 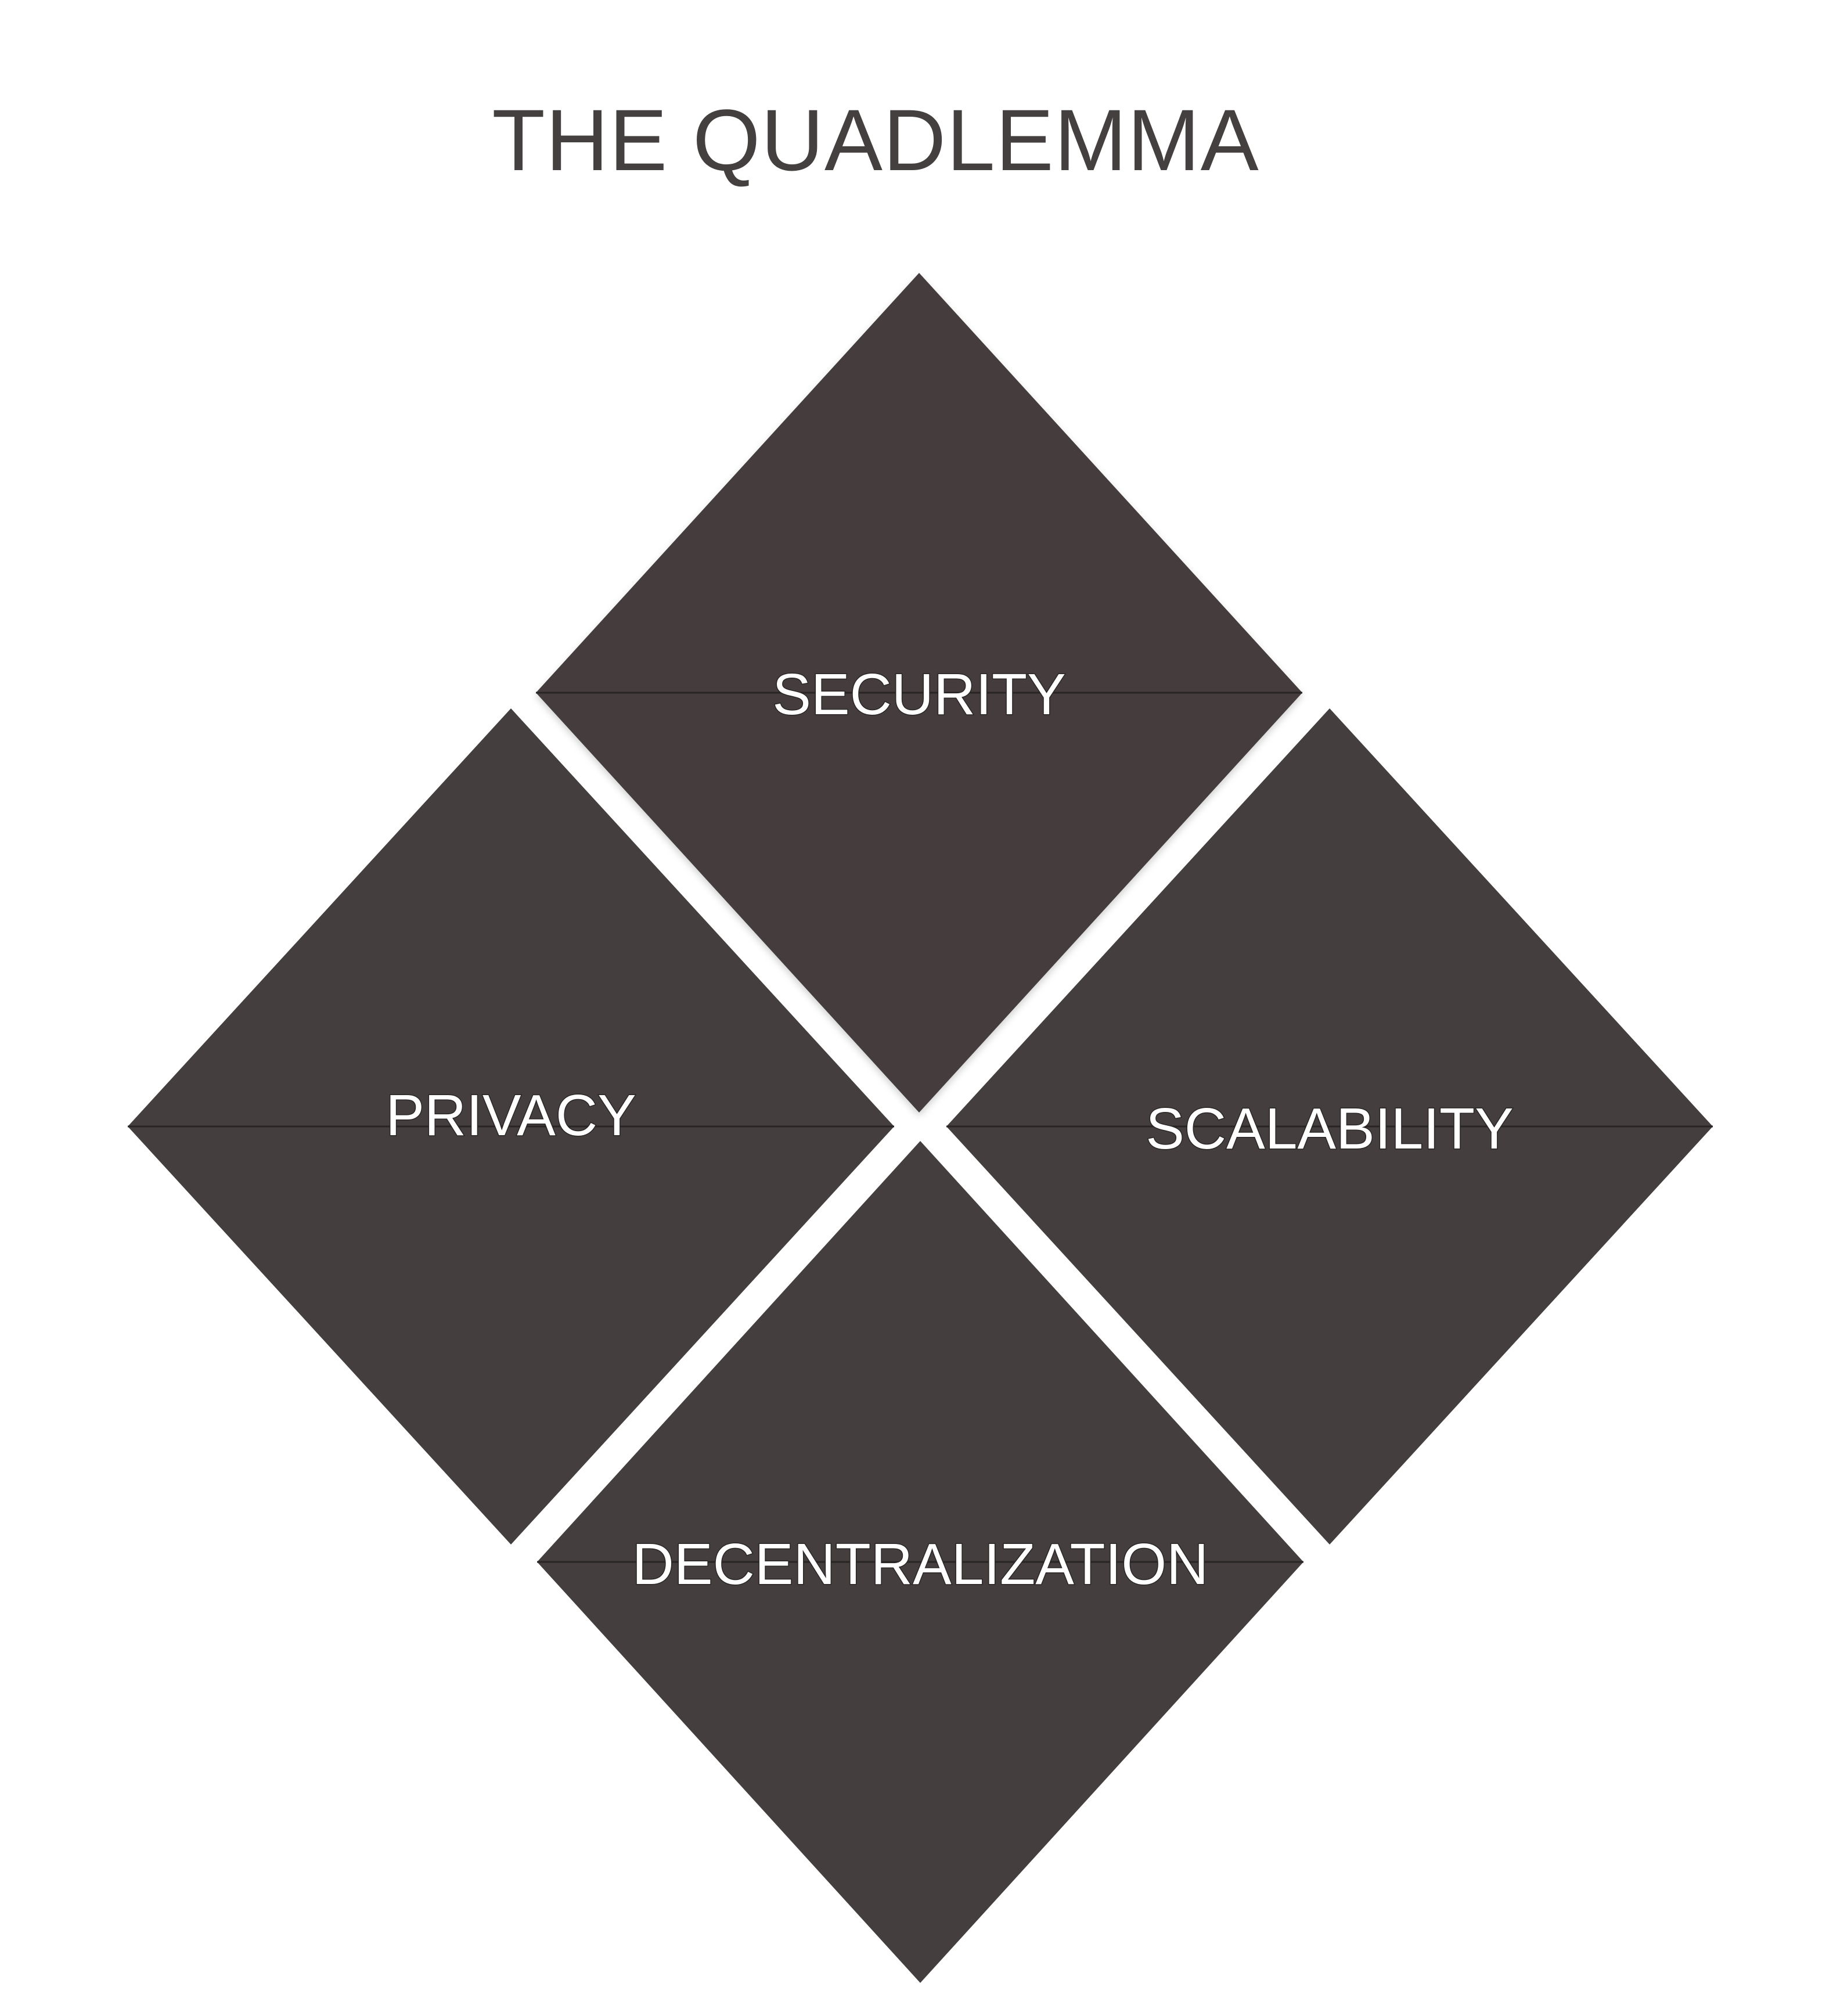 I want to click on scalability-label: SCALABILITY, so click(x=1330, y=1128).